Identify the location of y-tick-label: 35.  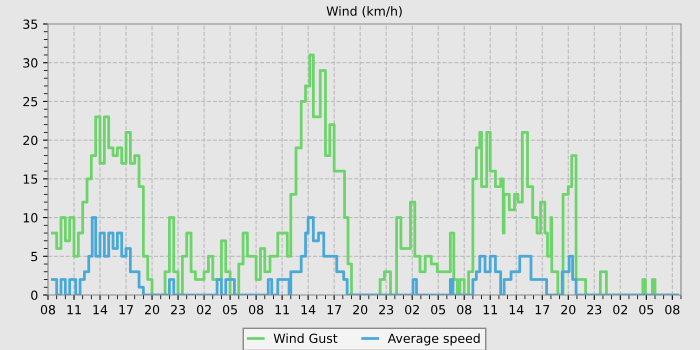
(30, 24).